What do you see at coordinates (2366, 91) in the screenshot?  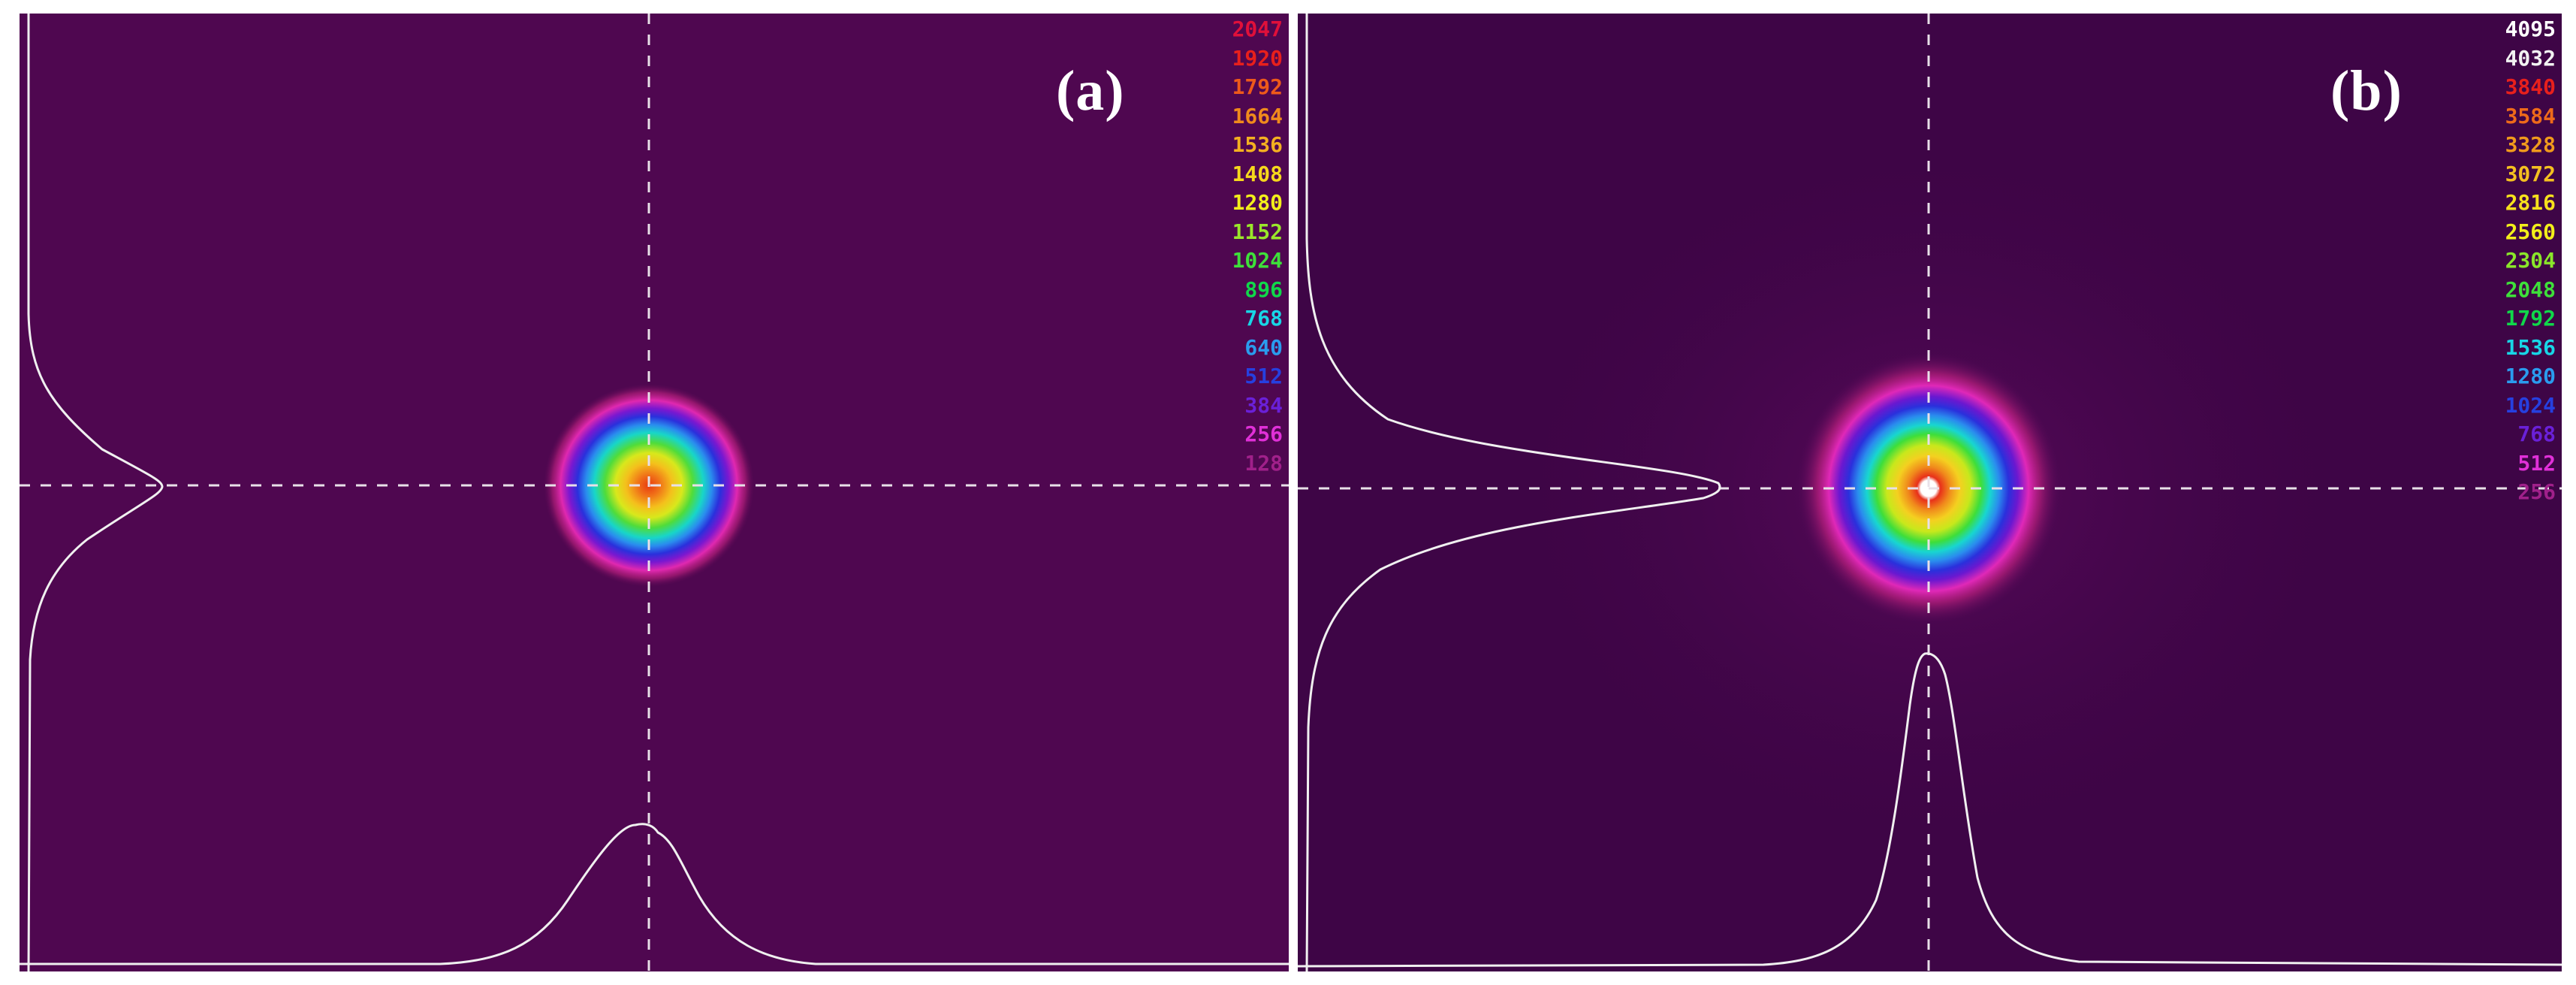 I see `panel-label: (b)` at bounding box center [2366, 91].